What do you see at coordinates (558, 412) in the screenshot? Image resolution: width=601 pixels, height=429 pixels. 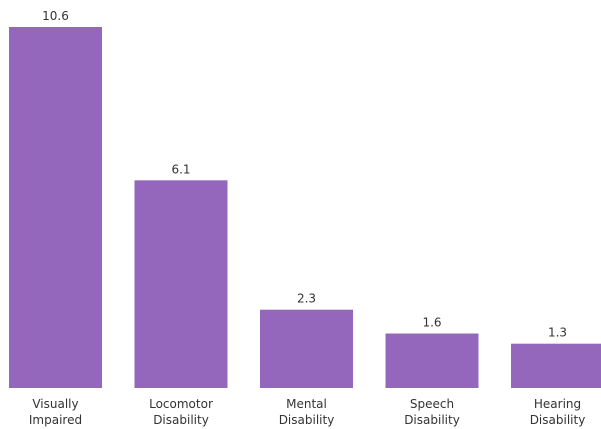 I see `category-label-4: Hearing Disability` at bounding box center [558, 412].